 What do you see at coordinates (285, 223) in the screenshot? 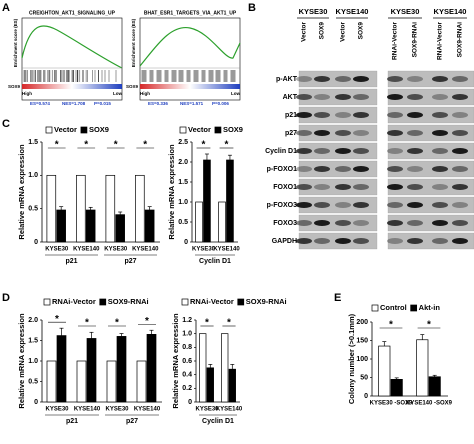
I see `blot-row-label: FOXO3` at bounding box center [285, 223].